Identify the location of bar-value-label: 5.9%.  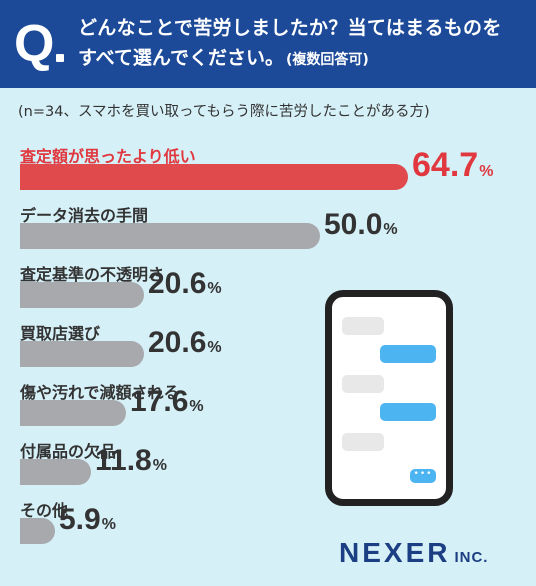
(87, 520).